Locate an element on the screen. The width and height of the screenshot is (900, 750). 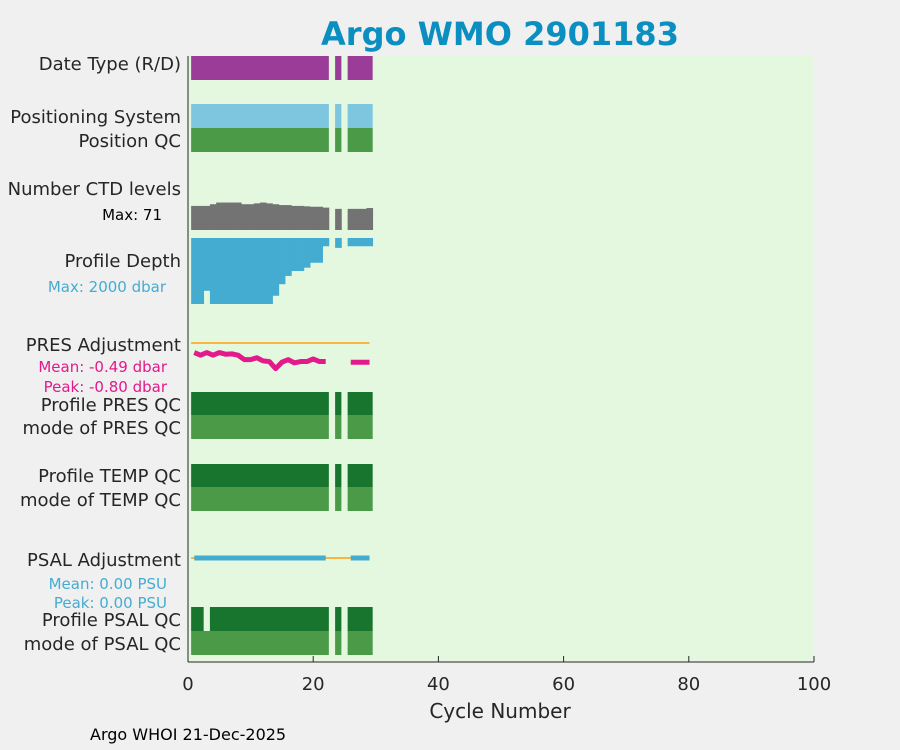
row-label: Positioning System is located at coordinates (95, 117).